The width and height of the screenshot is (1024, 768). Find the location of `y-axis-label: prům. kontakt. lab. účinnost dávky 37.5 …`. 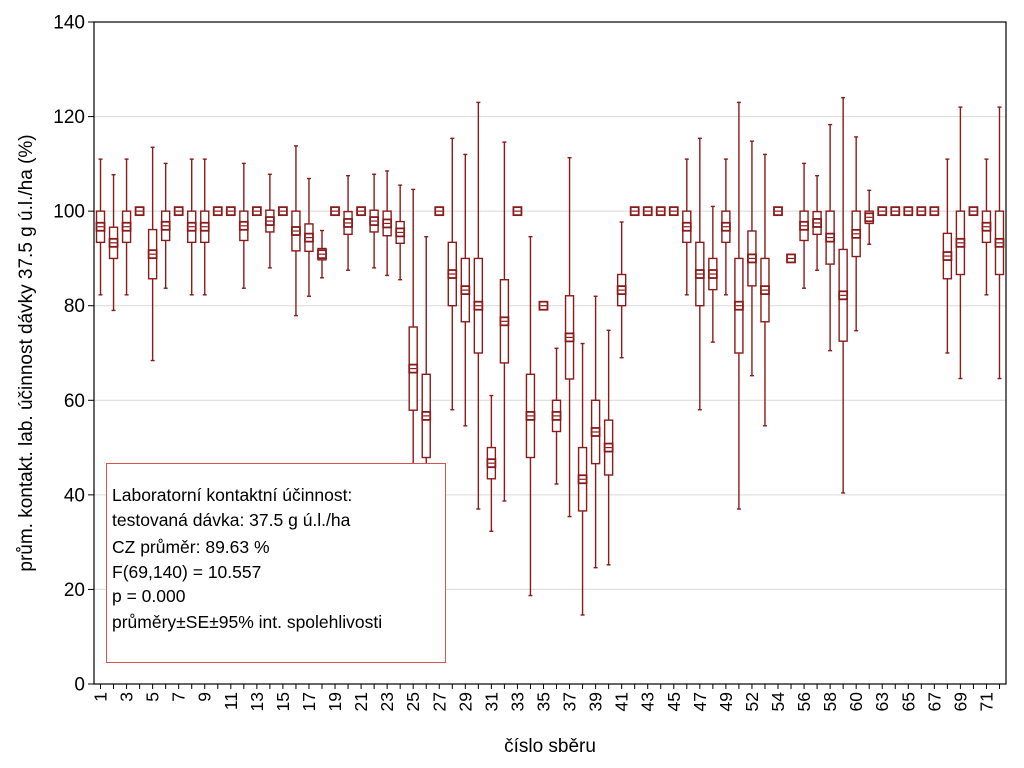

y-axis-label: prům. kontakt. lab. účinnost dávky 37.5 … is located at coordinates (26, 352).